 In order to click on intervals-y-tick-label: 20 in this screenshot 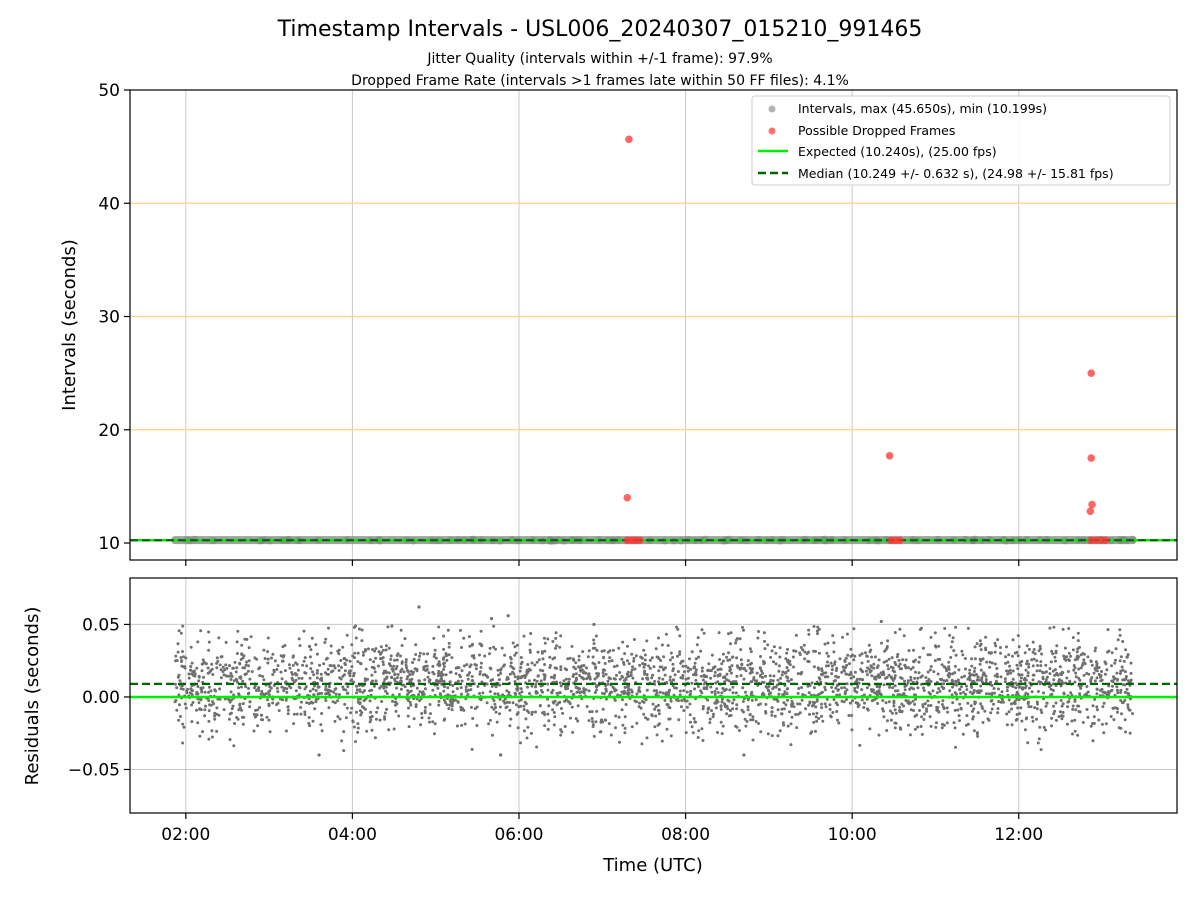, I will do `click(109, 431)`.